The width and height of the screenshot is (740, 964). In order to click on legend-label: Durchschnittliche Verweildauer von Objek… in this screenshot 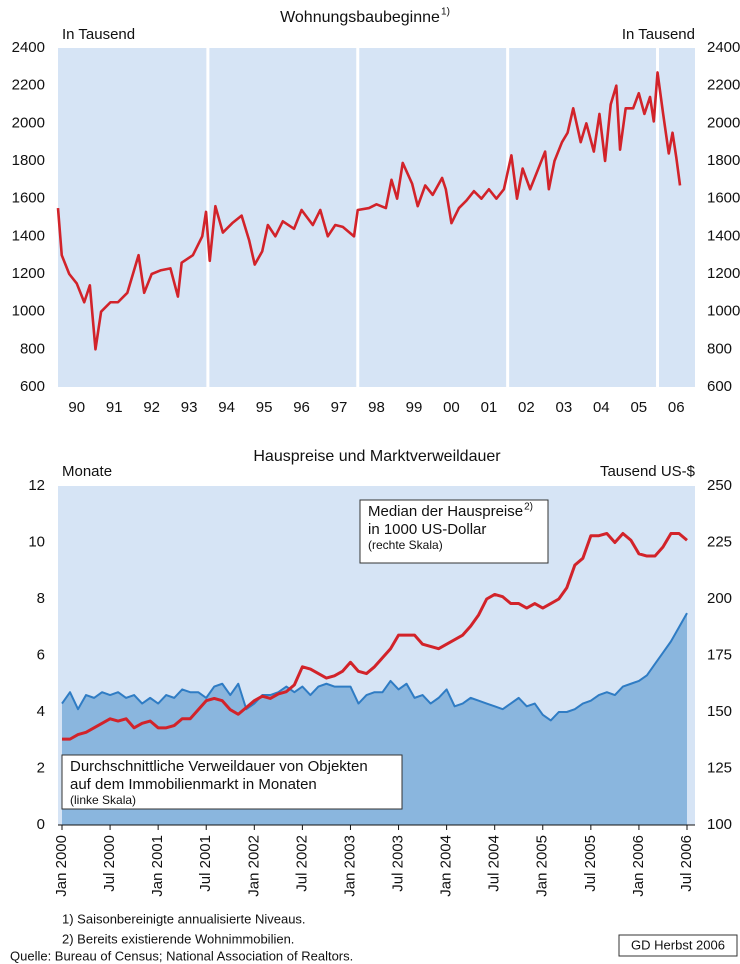, I will do `click(219, 766)`.